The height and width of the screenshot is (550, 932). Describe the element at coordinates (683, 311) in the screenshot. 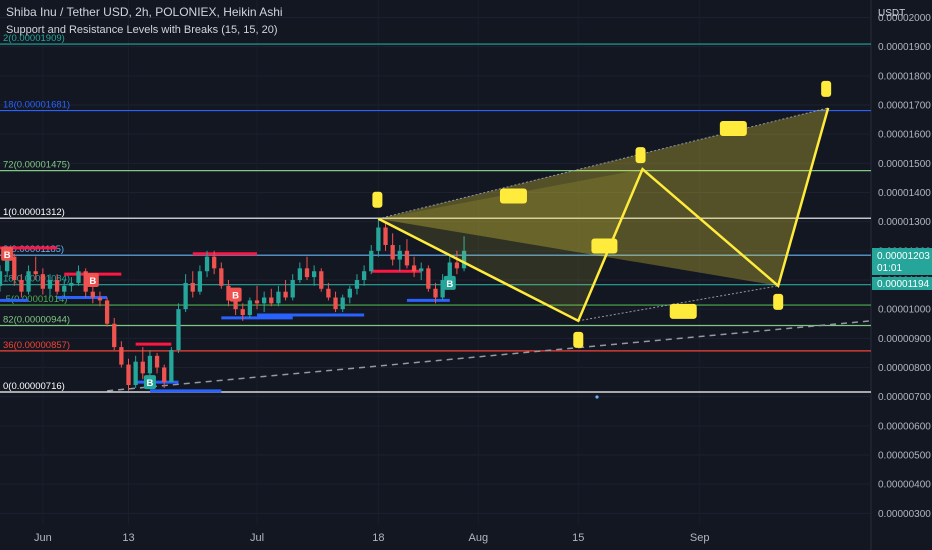

I see `ratio-label-ac` at that location.